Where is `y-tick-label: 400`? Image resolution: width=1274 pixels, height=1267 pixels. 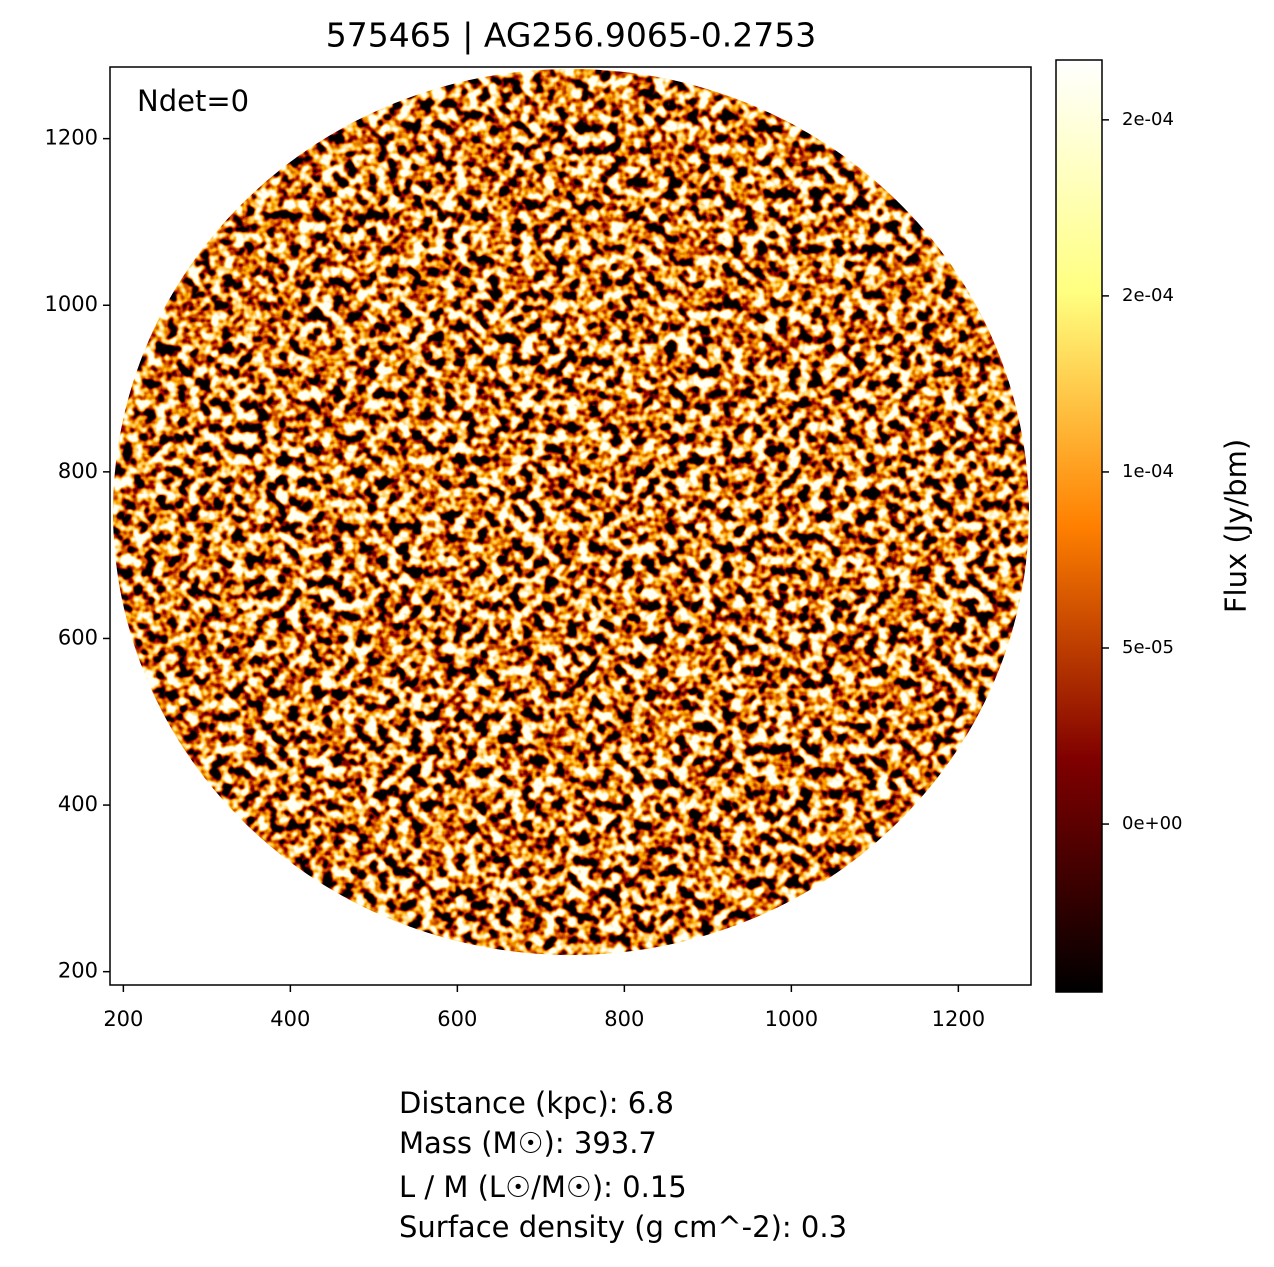
y-tick-label: 400 is located at coordinates (78, 804).